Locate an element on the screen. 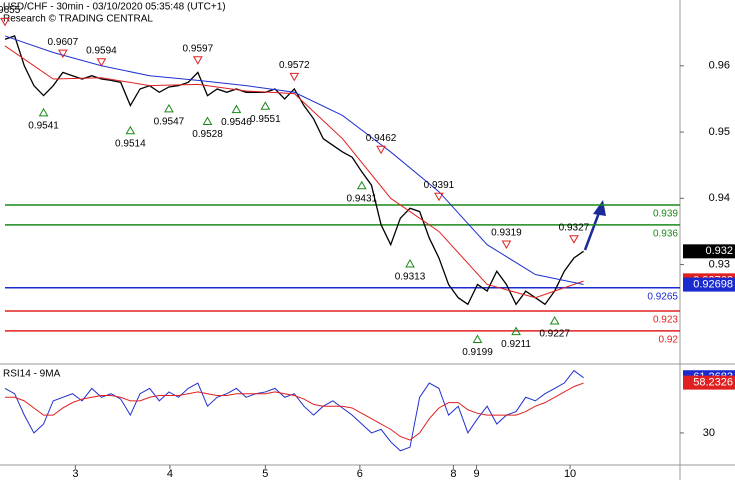  trough-label: 0.9199 is located at coordinates (477, 352).